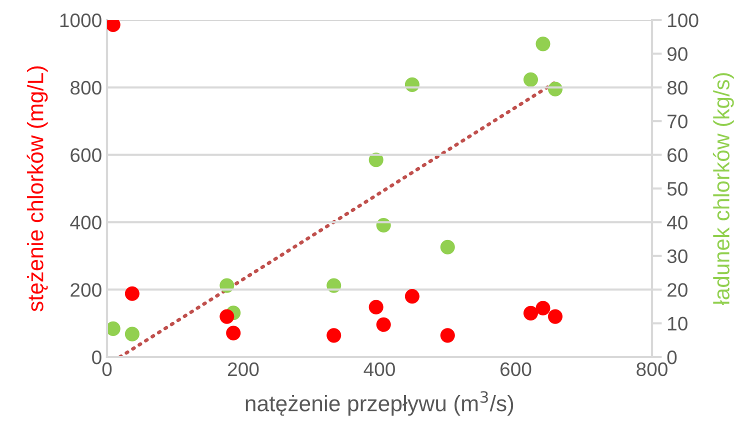 Image resolution: width=748 pixels, height=442 pixels. I want to click on y2-tick-label: 100, so click(683, 20).